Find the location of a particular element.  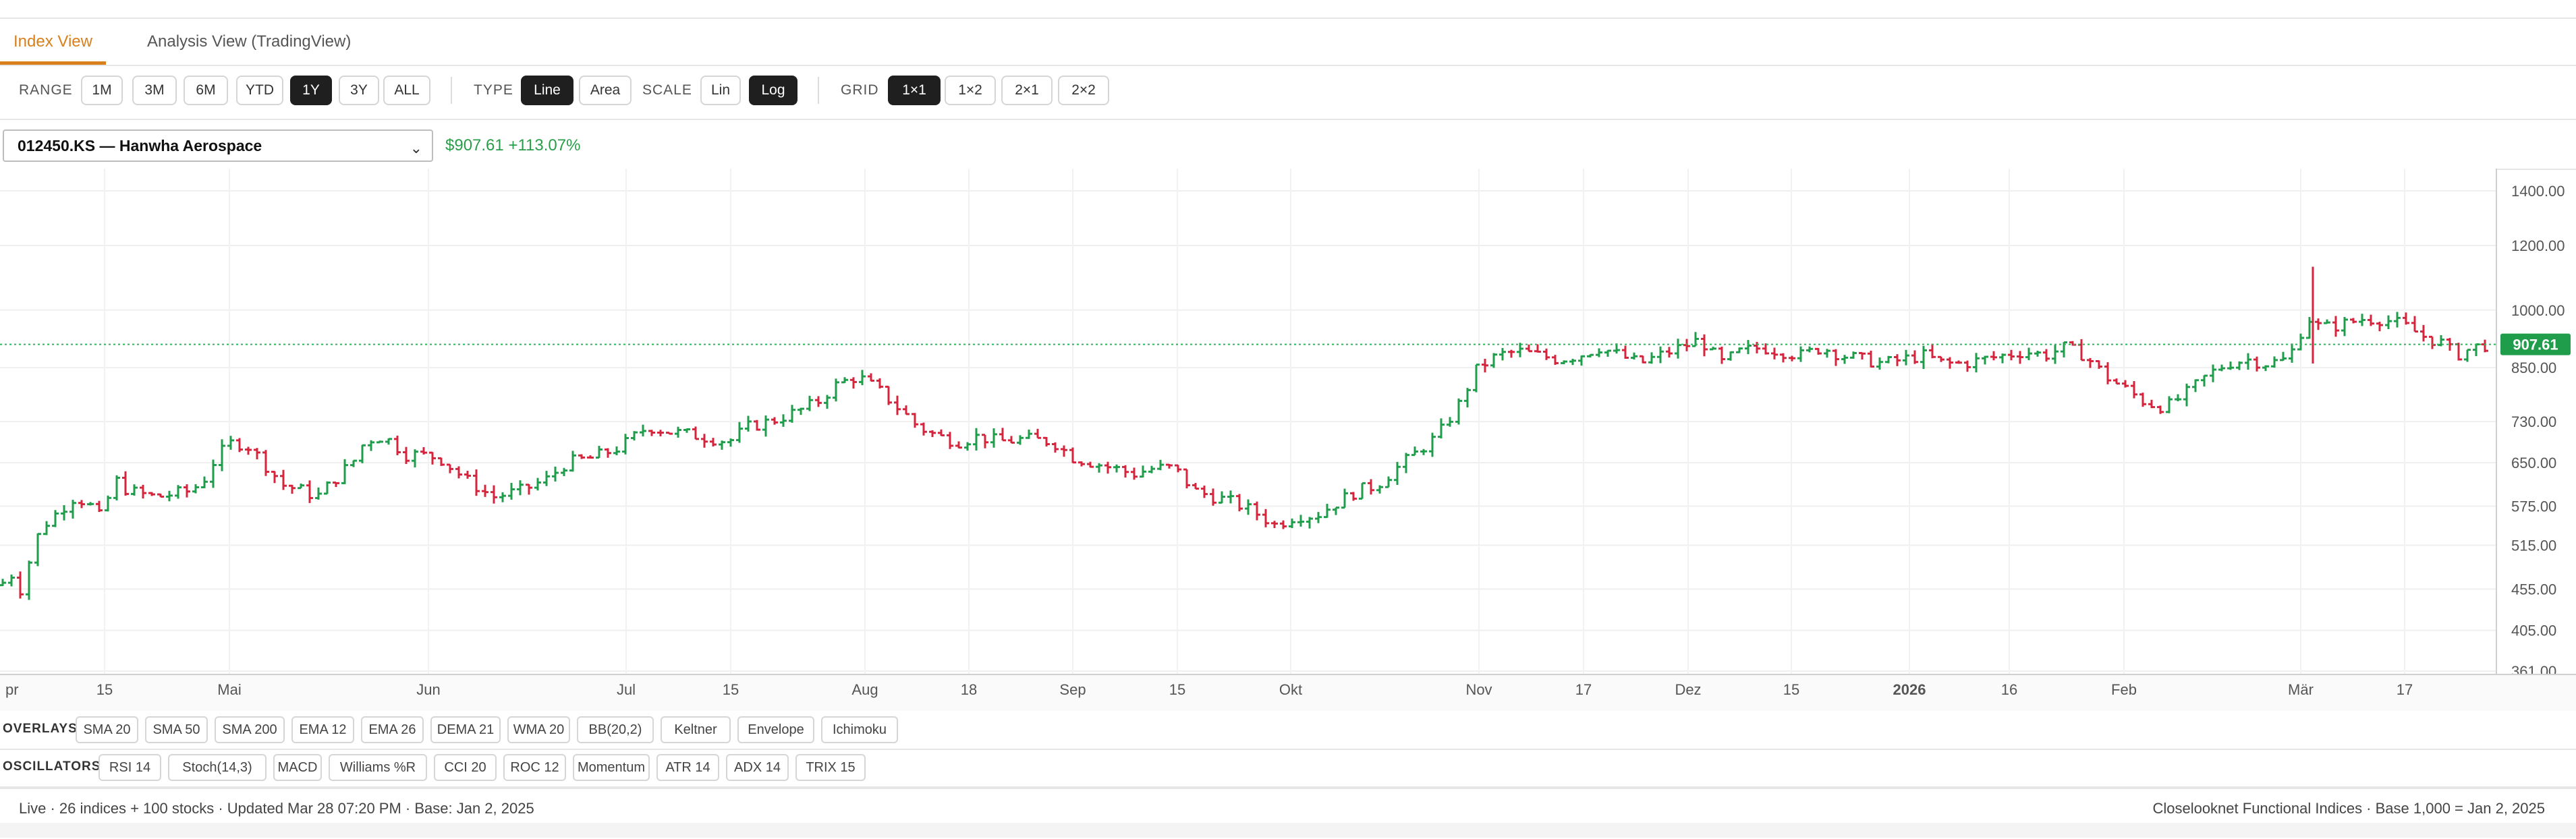

oscillator-chip: ATR 14 is located at coordinates (687, 767).